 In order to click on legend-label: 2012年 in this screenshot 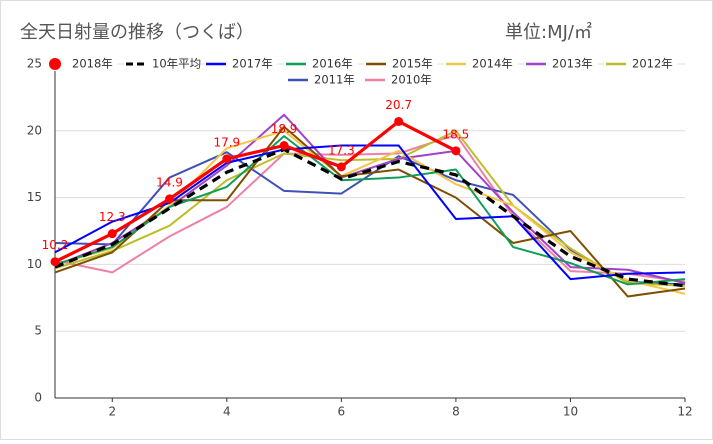, I will do `click(652, 64)`.